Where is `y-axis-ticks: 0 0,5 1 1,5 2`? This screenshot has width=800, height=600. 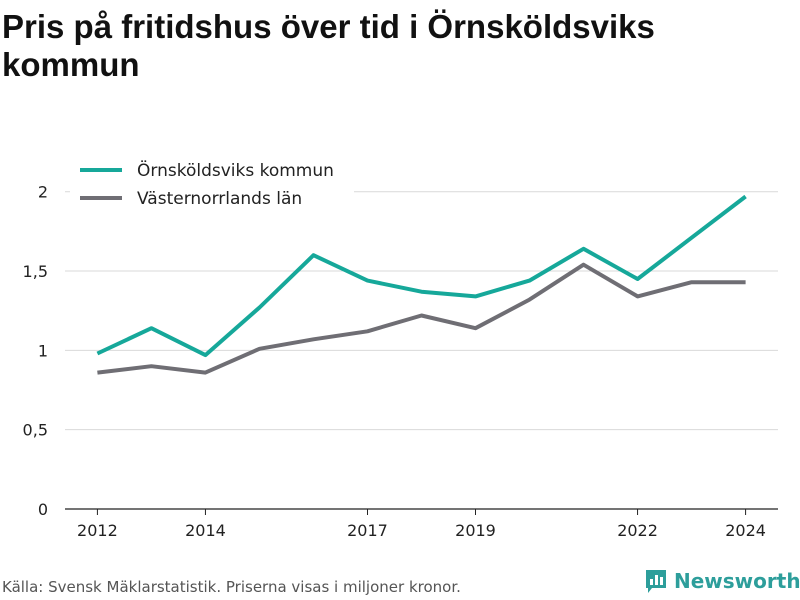
y-axis-ticks: 0 0,5 1 1,5 2 is located at coordinates (35, 351).